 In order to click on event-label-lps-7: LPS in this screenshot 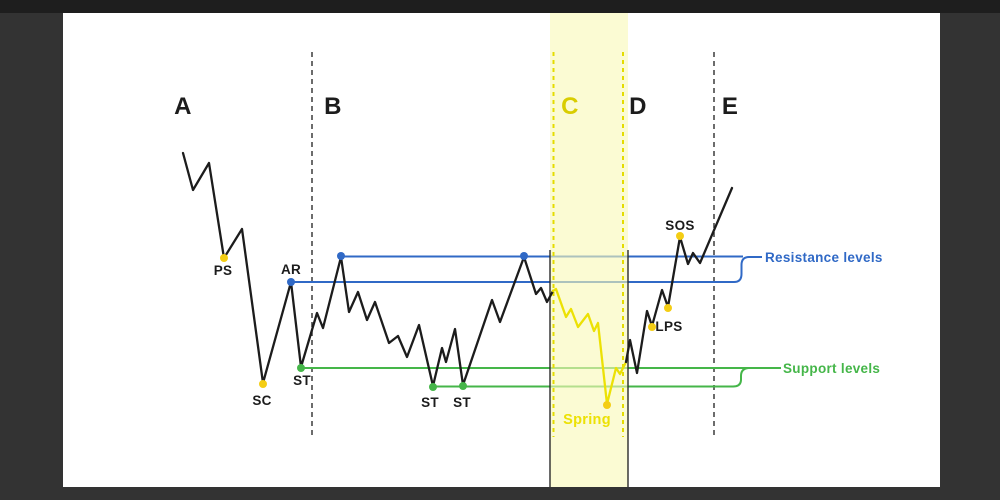, I will do `click(668, 326)`.